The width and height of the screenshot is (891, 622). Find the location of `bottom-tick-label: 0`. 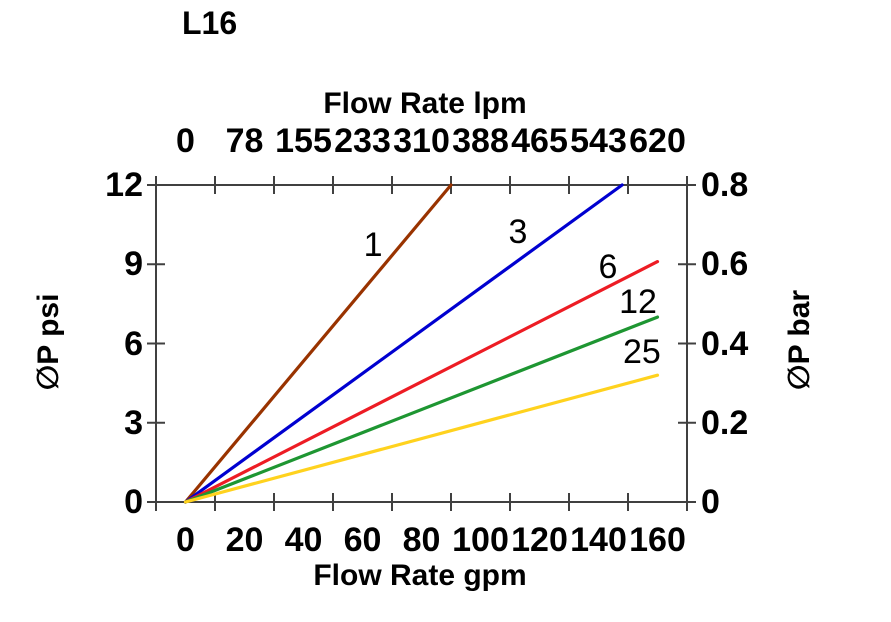

bottom-tick-label: 0 is located at coordinates (185, 540).